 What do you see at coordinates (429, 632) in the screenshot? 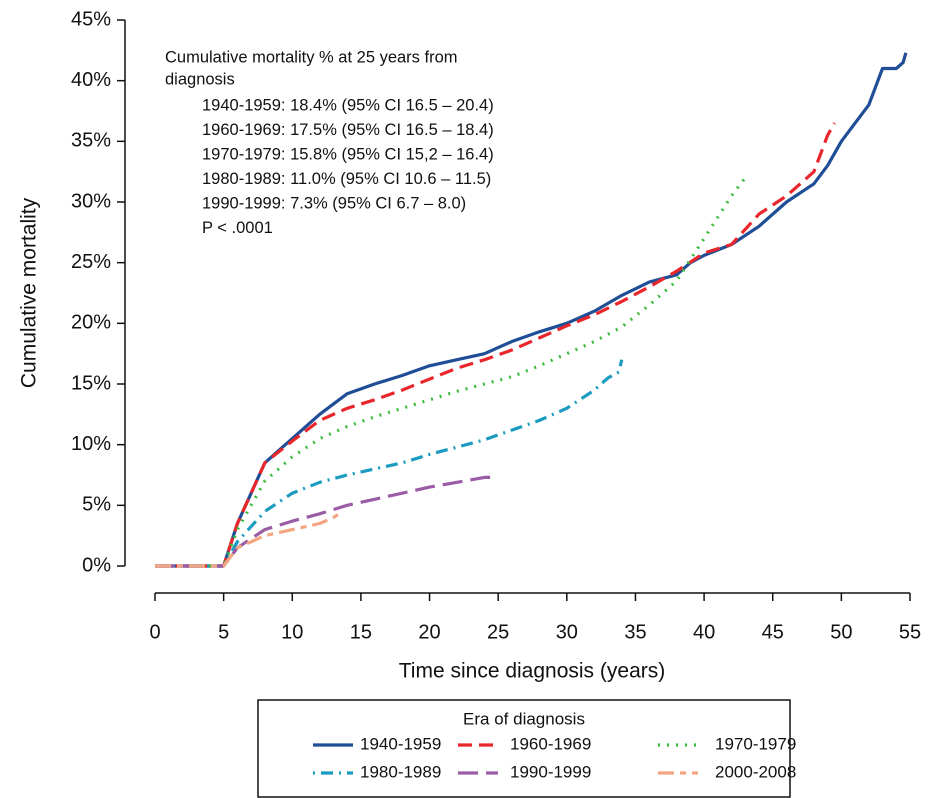
I see `x-tick-label: 20` at bounding box center [429, 632].